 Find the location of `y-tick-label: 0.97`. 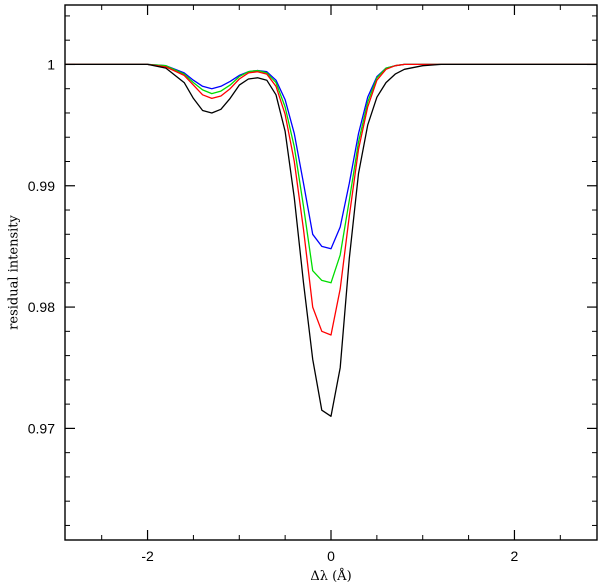

y-tick-label: 0.97 is located at coordinates (41, 428).